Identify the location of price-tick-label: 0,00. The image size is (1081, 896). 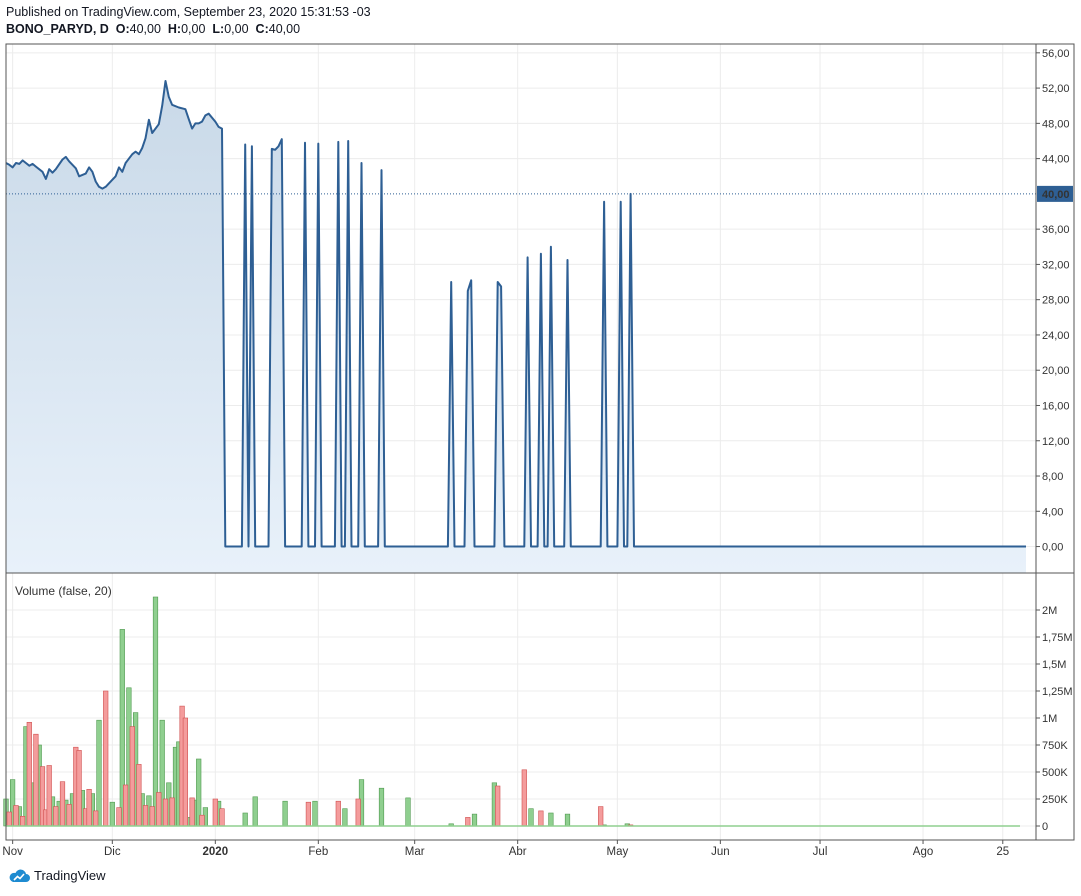
(1052, 548).